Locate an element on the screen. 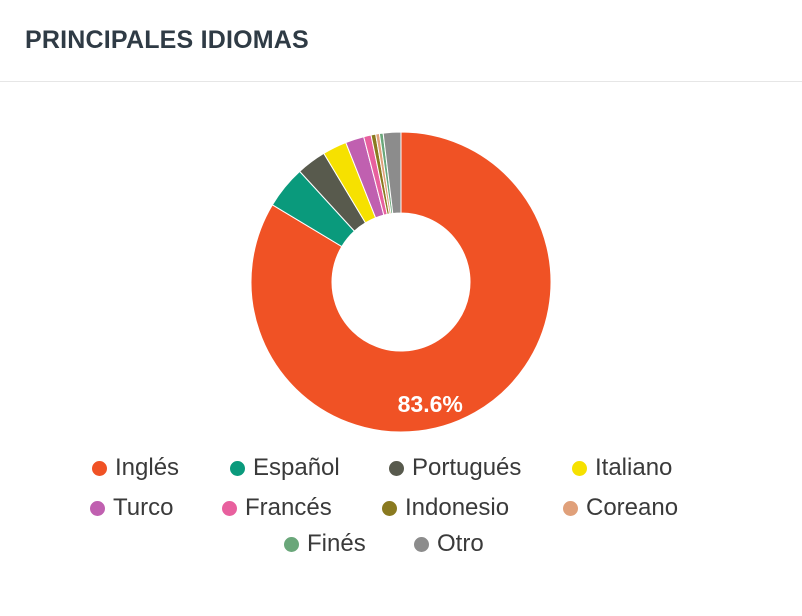 The height and width of the screenshot is (616, 802). legend-label: Inglés is located at coordinates (147, 467).